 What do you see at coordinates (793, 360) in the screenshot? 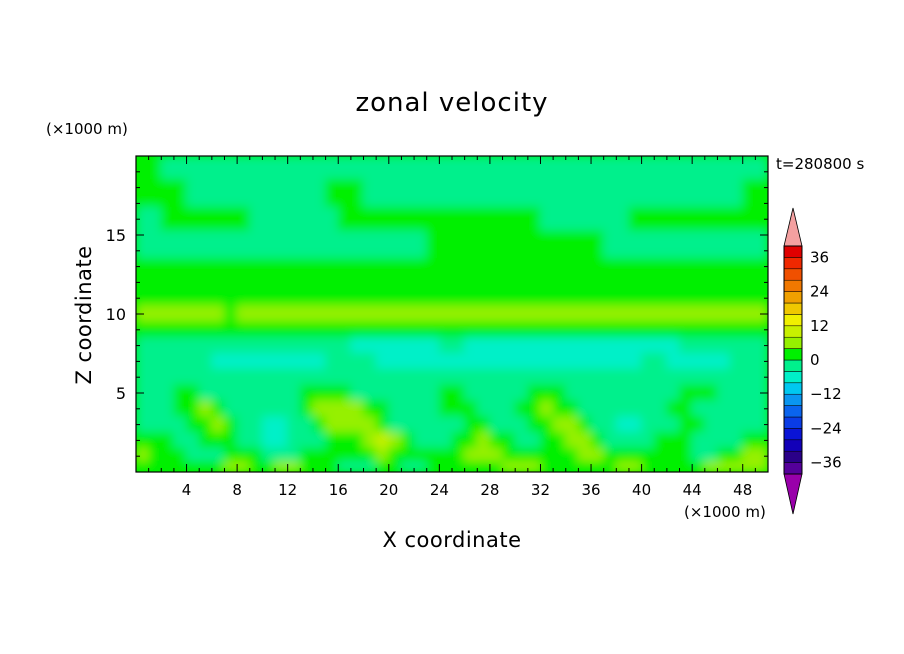
I see `colorbar-frame` at bounding box center [793, 360].